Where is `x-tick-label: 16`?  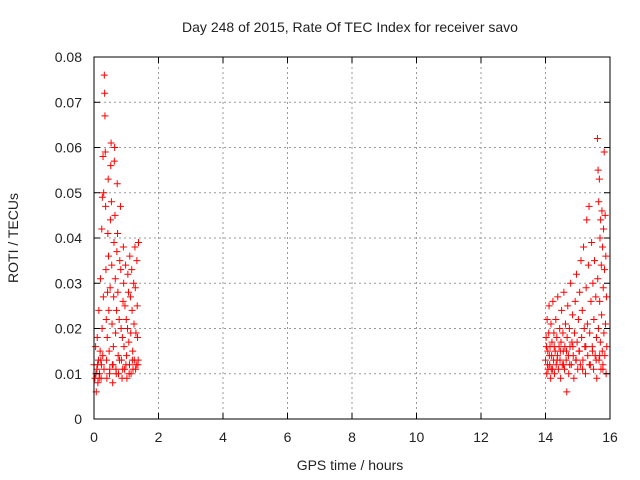 x-tick-label: 16 is located at coordinates (610, 437).